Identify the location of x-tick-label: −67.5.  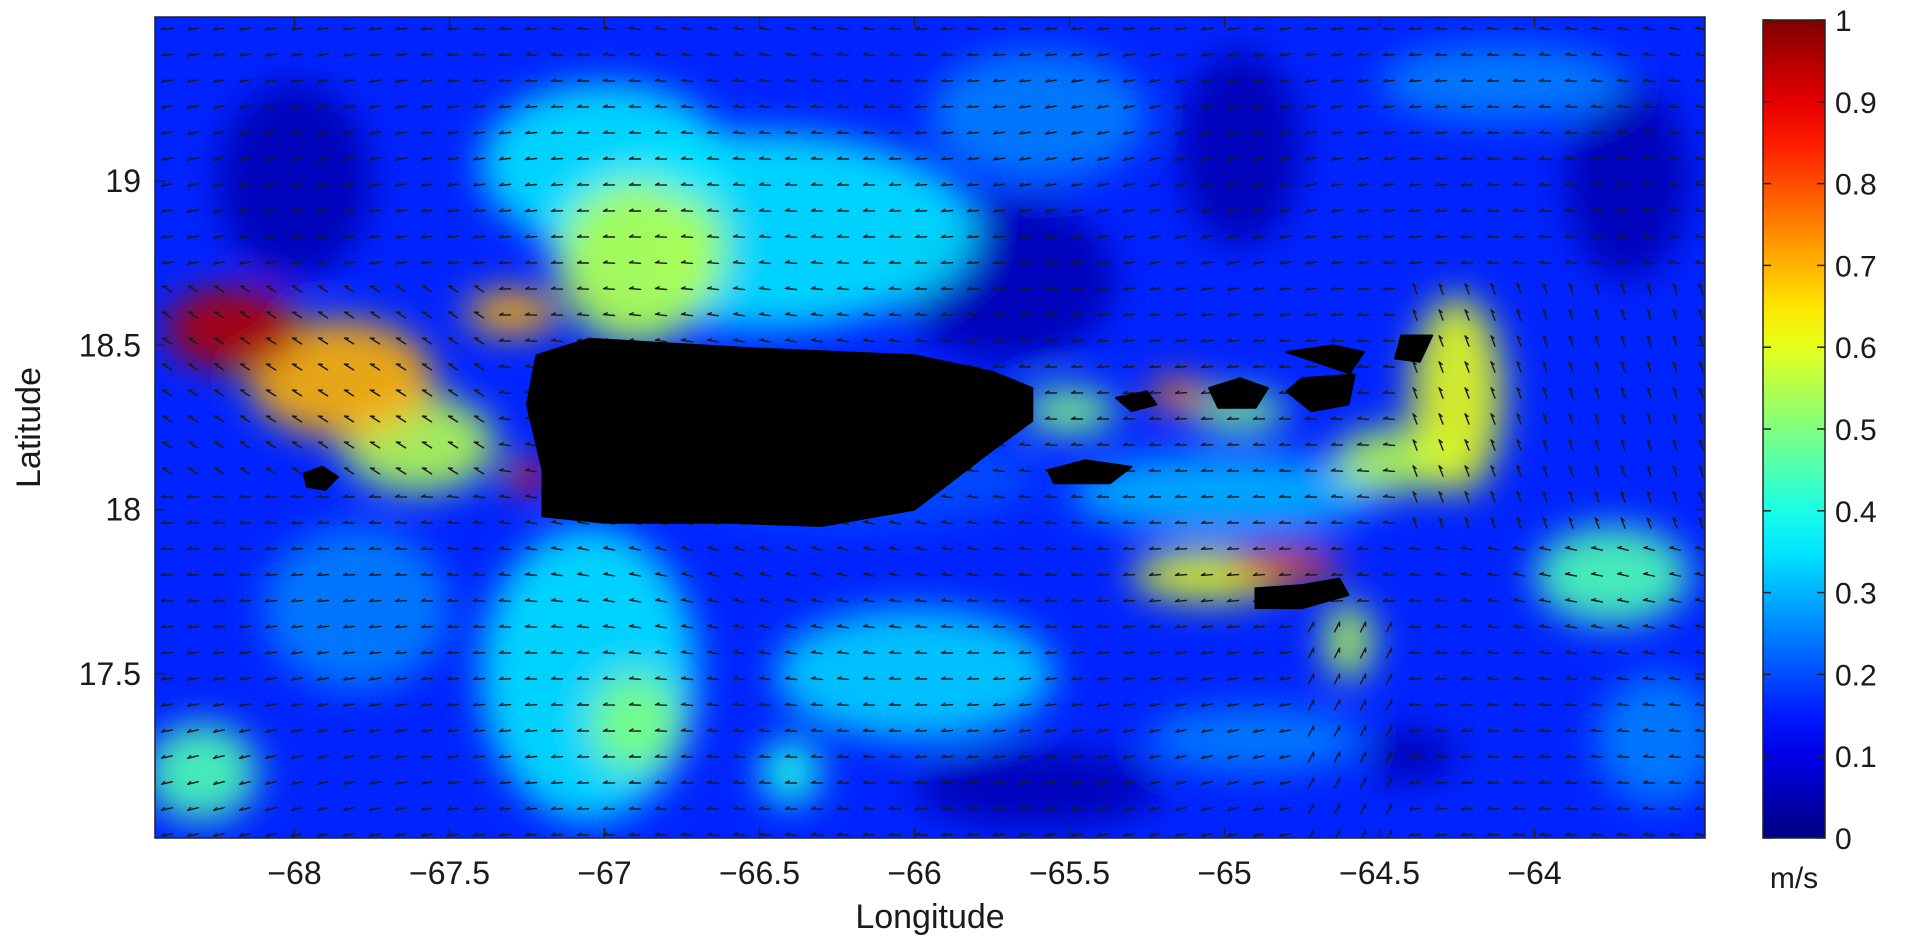
(449, 873).